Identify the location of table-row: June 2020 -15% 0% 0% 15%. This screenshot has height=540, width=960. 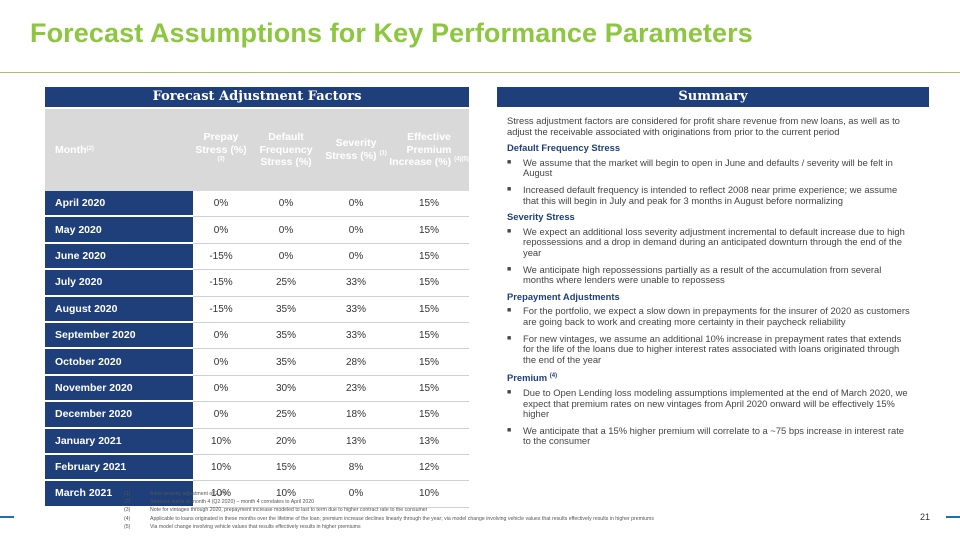
(257, 257).